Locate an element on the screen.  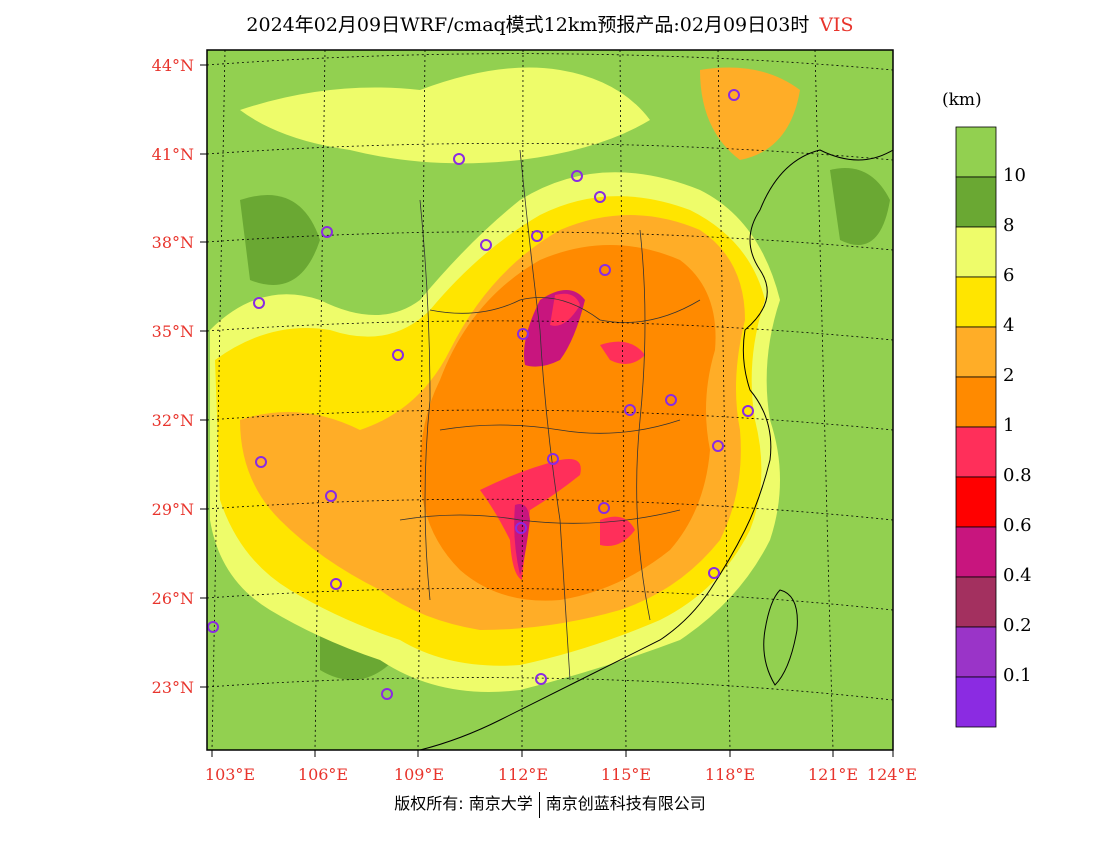
footer: 版权所有: 南京大学 南京创蓝科技有限公司 is located at coordinates (550, 804).